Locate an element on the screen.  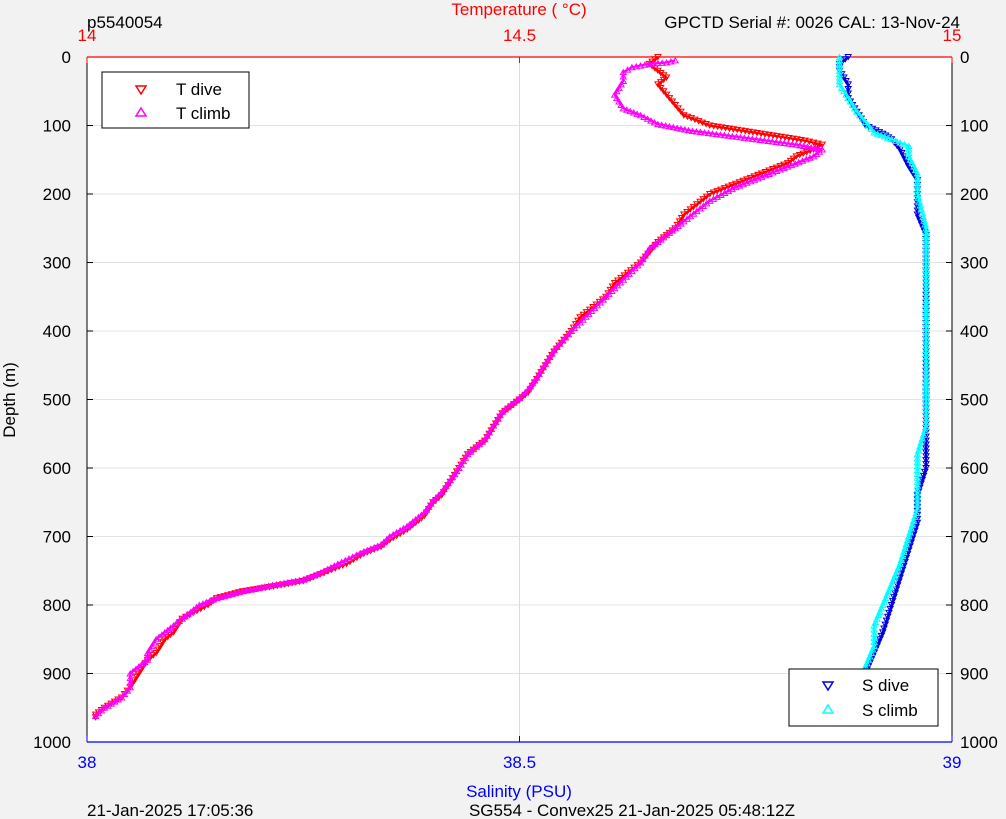
depth-tick-label-right: 100 is located at coordinates (974, 126).